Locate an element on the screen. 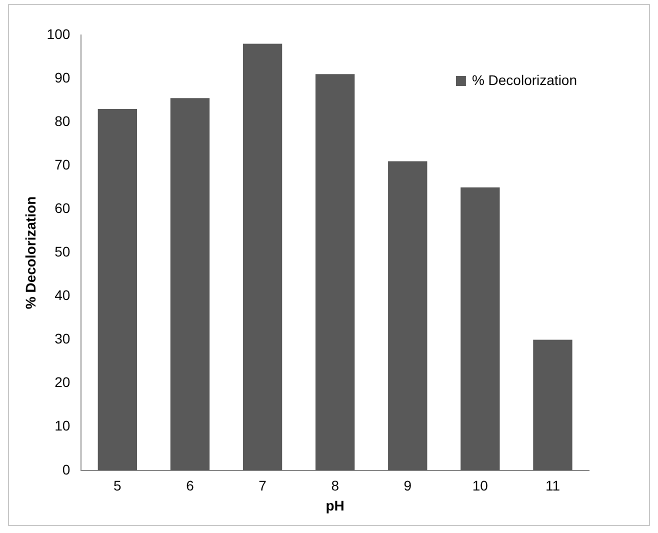 This screenshot has height=533, width=658. y-tick-label: 30 is located at coordinates (62, 338).